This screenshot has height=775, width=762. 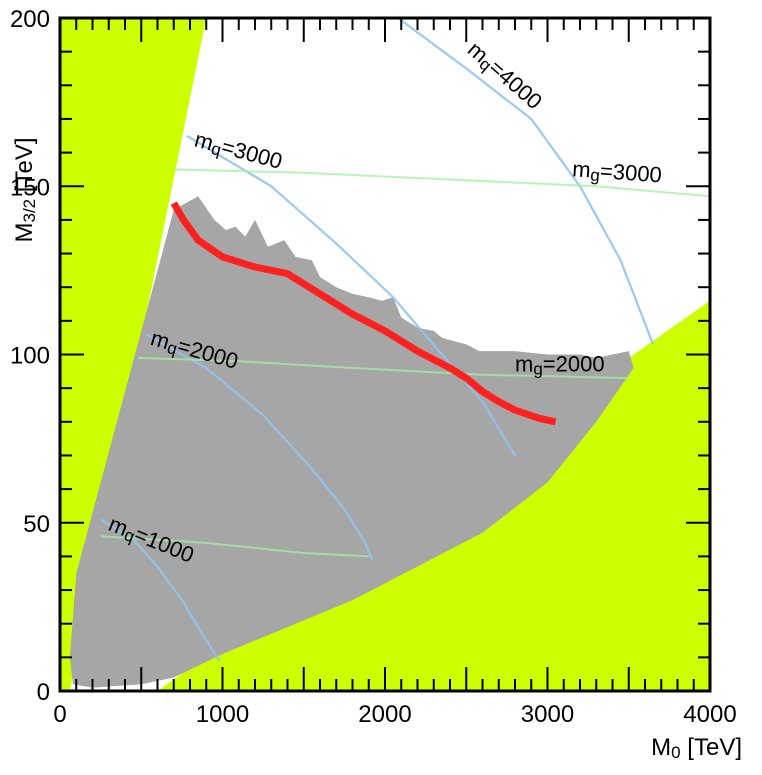 What do you see at coordinates (36, 524) in the screenshot?
I see `y-tick-label: 50` at bounding box center [36, 524].